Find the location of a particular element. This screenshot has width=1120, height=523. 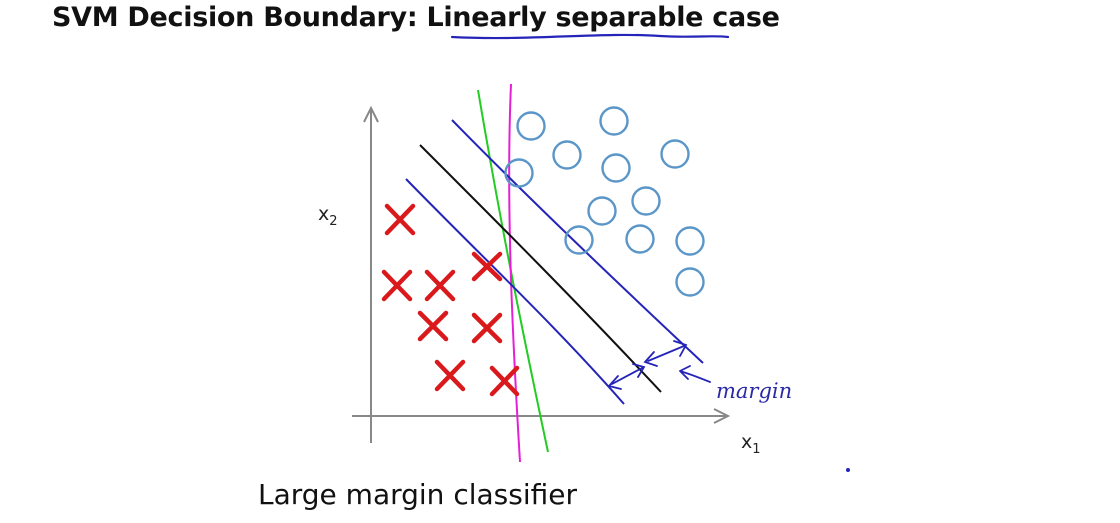

positive-class-points is located at coordinates (604, 201).